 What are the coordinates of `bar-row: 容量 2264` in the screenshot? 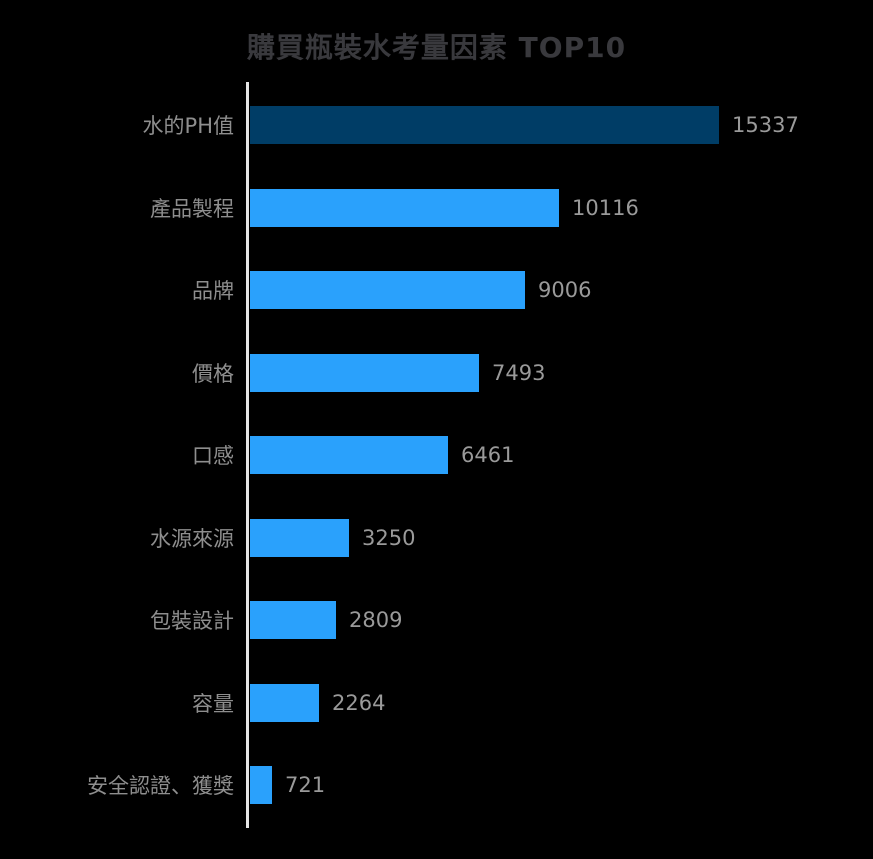 It's located at (436, 703).